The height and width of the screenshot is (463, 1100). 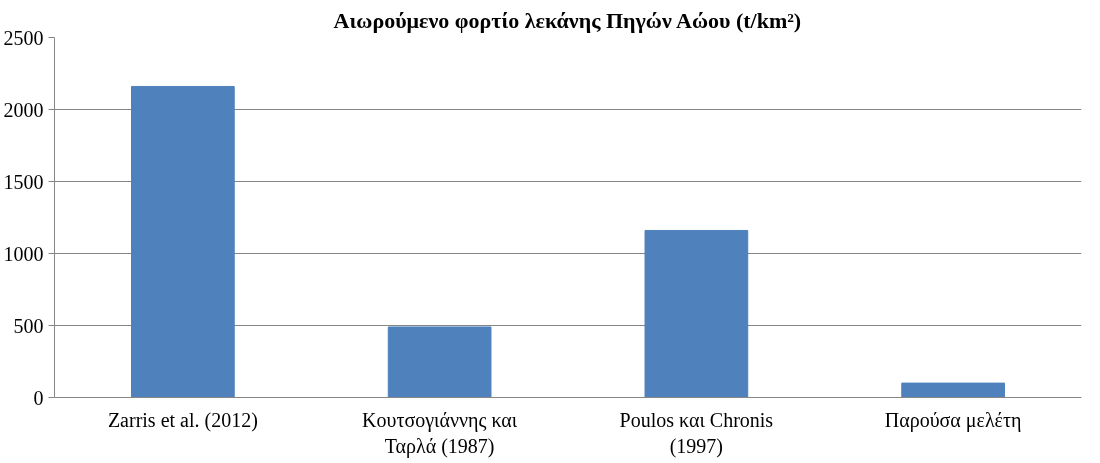 What do you see at coordinates (696, 433) in the screenshot?
I see `x-tick-label: Poulos και Chronis (1997)` at bounding box center [696, 433].